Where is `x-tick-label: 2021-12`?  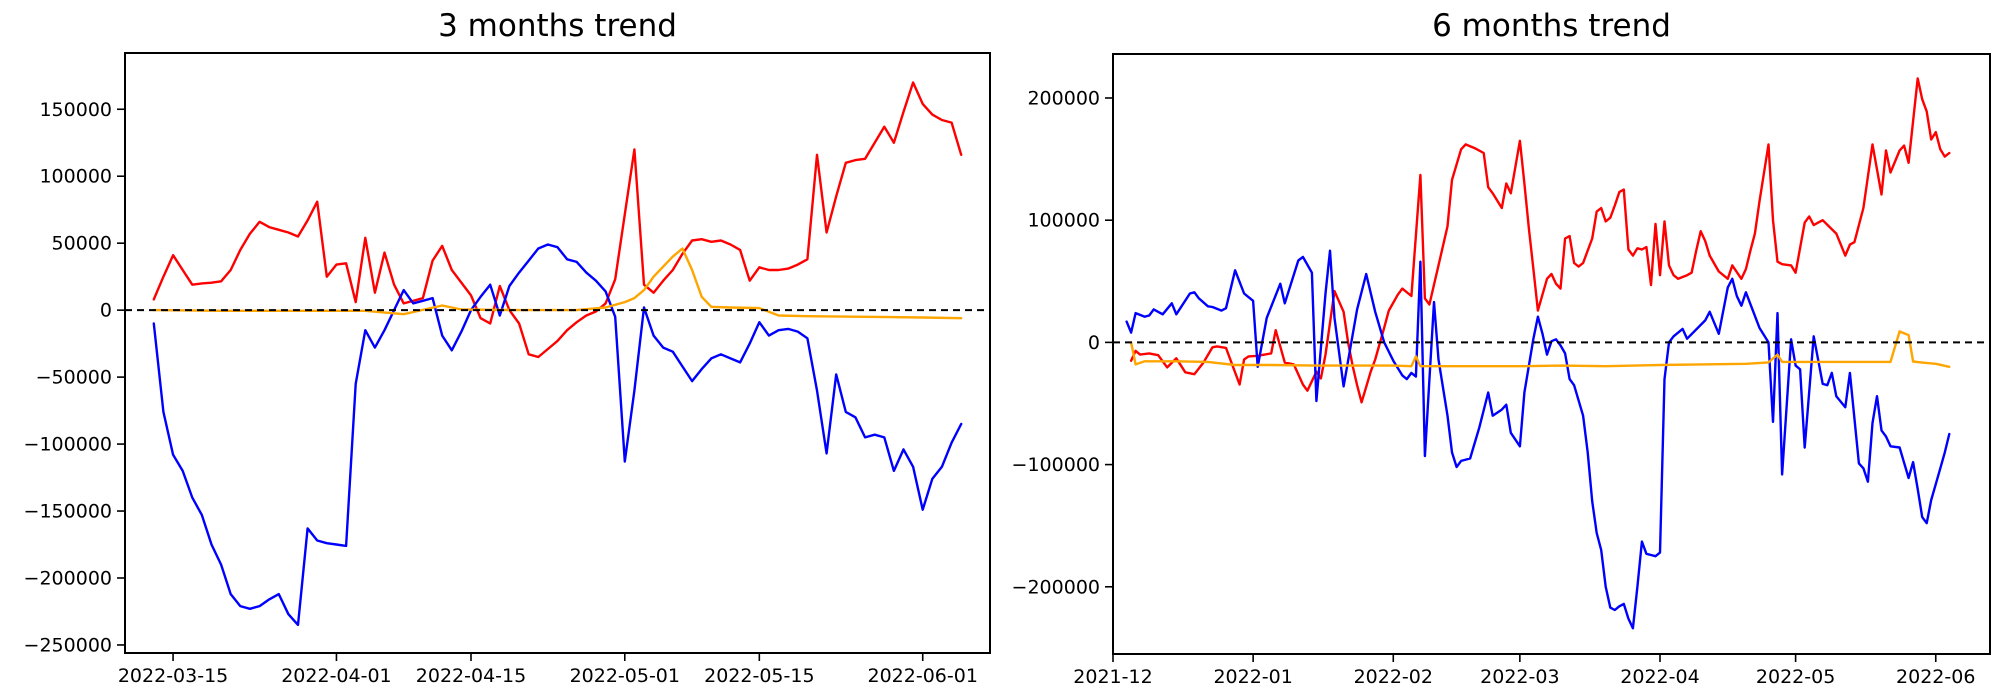
x-tick-label: 2021-12 is located at coordinates (1112, 677).